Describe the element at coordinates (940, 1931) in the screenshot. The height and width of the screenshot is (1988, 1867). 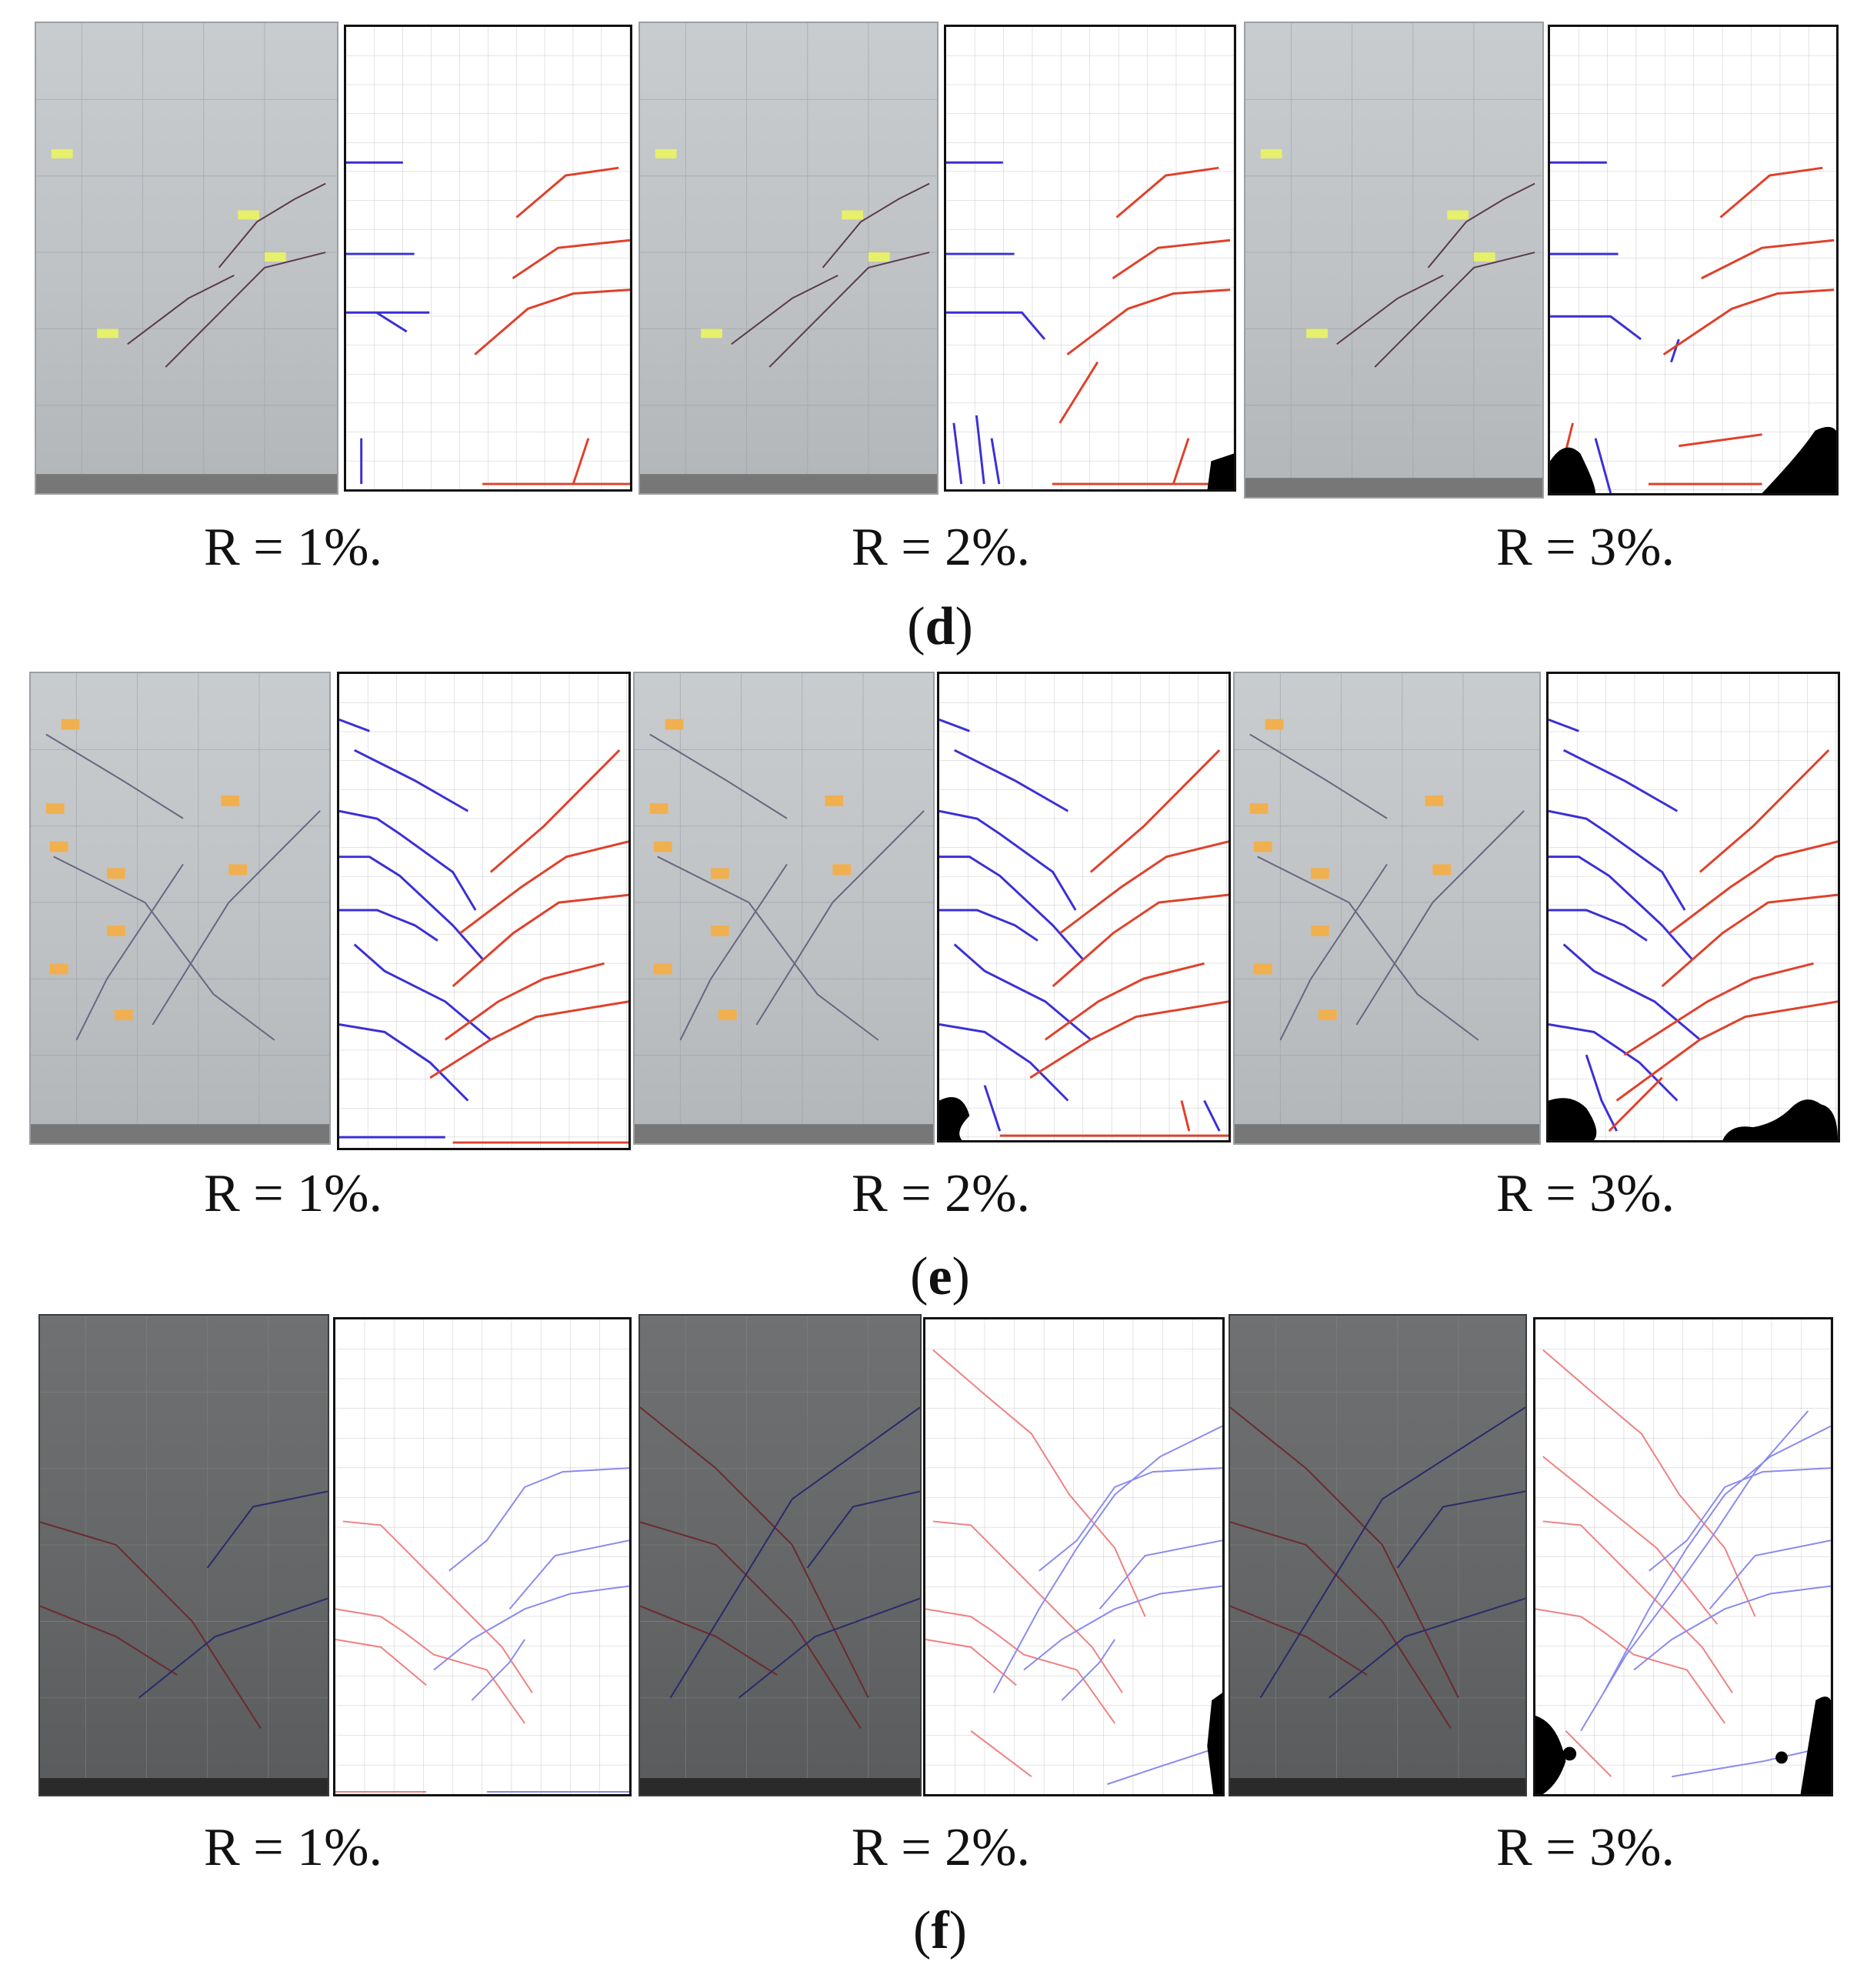
I see `subfigure-label: (f)` at that location.